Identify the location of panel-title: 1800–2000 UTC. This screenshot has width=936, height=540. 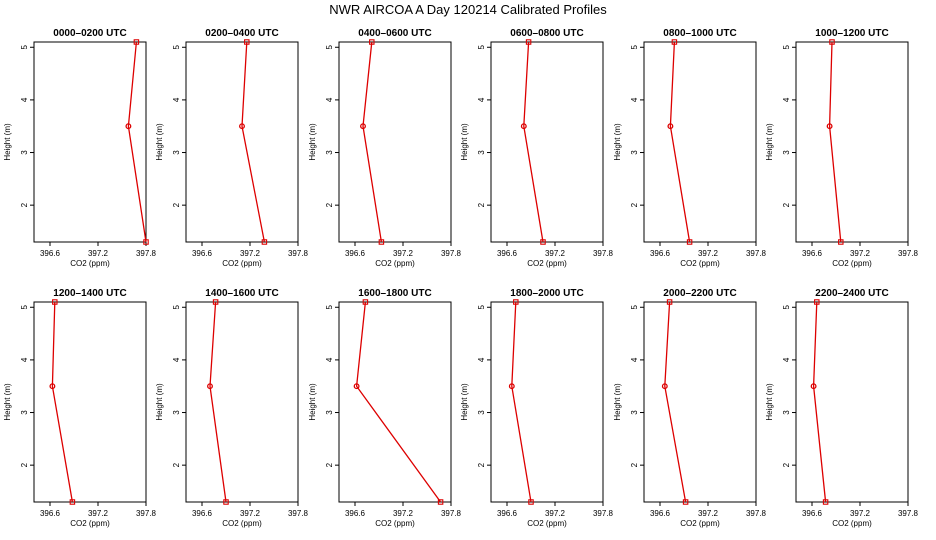
(546, 293).